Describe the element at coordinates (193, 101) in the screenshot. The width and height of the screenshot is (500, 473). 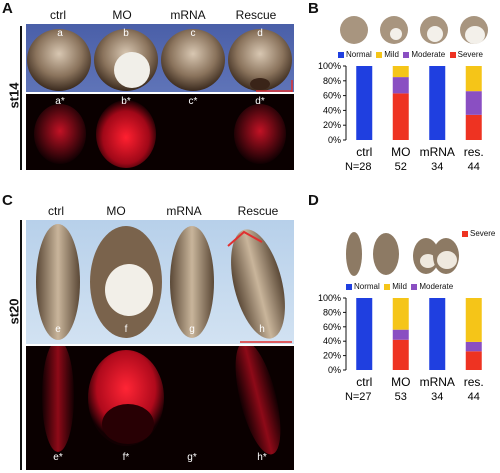
I see `embryo-label-c-star: c*` at that location.